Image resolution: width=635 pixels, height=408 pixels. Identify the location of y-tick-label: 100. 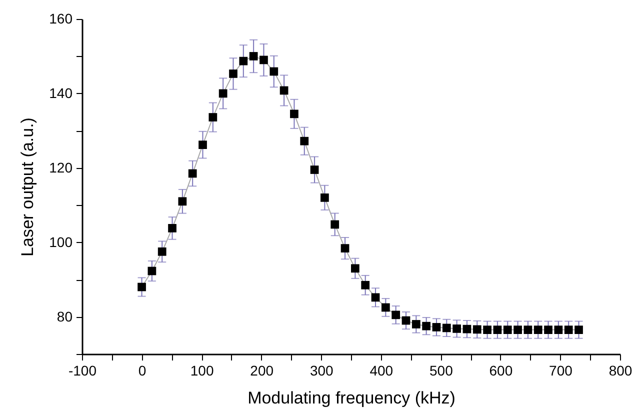
(61, 242).